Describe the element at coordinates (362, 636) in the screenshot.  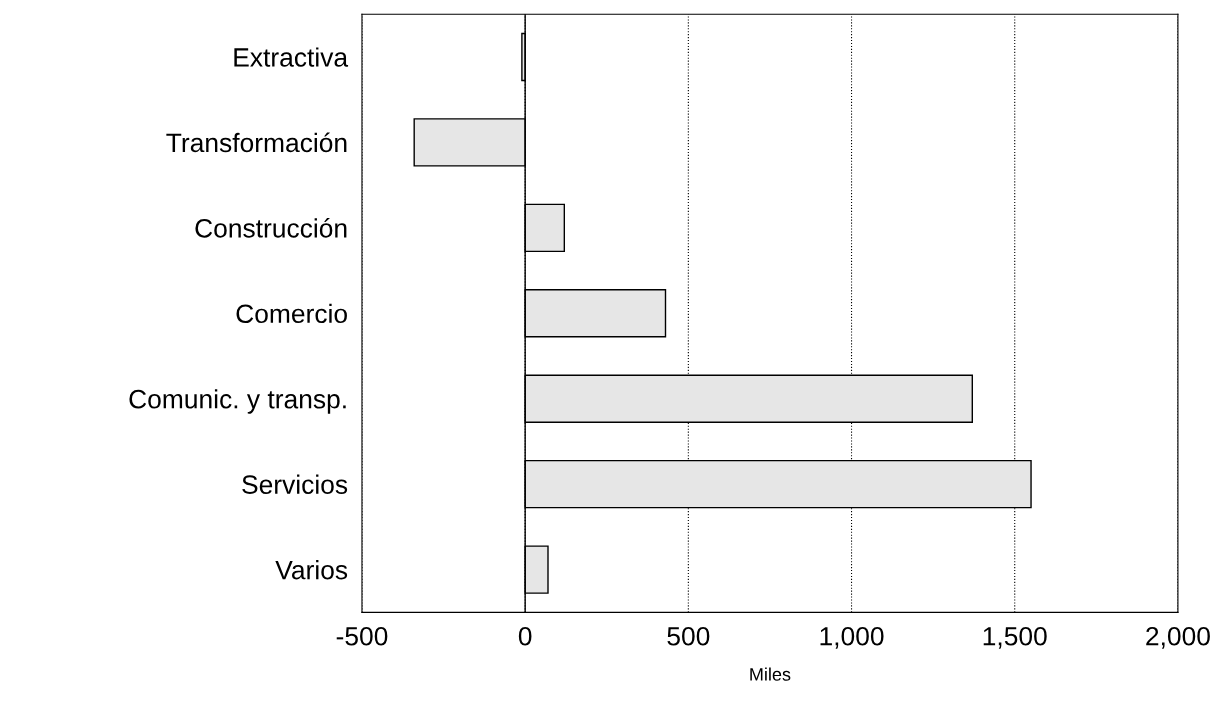
I see `x-tick-label: -500` at that location.